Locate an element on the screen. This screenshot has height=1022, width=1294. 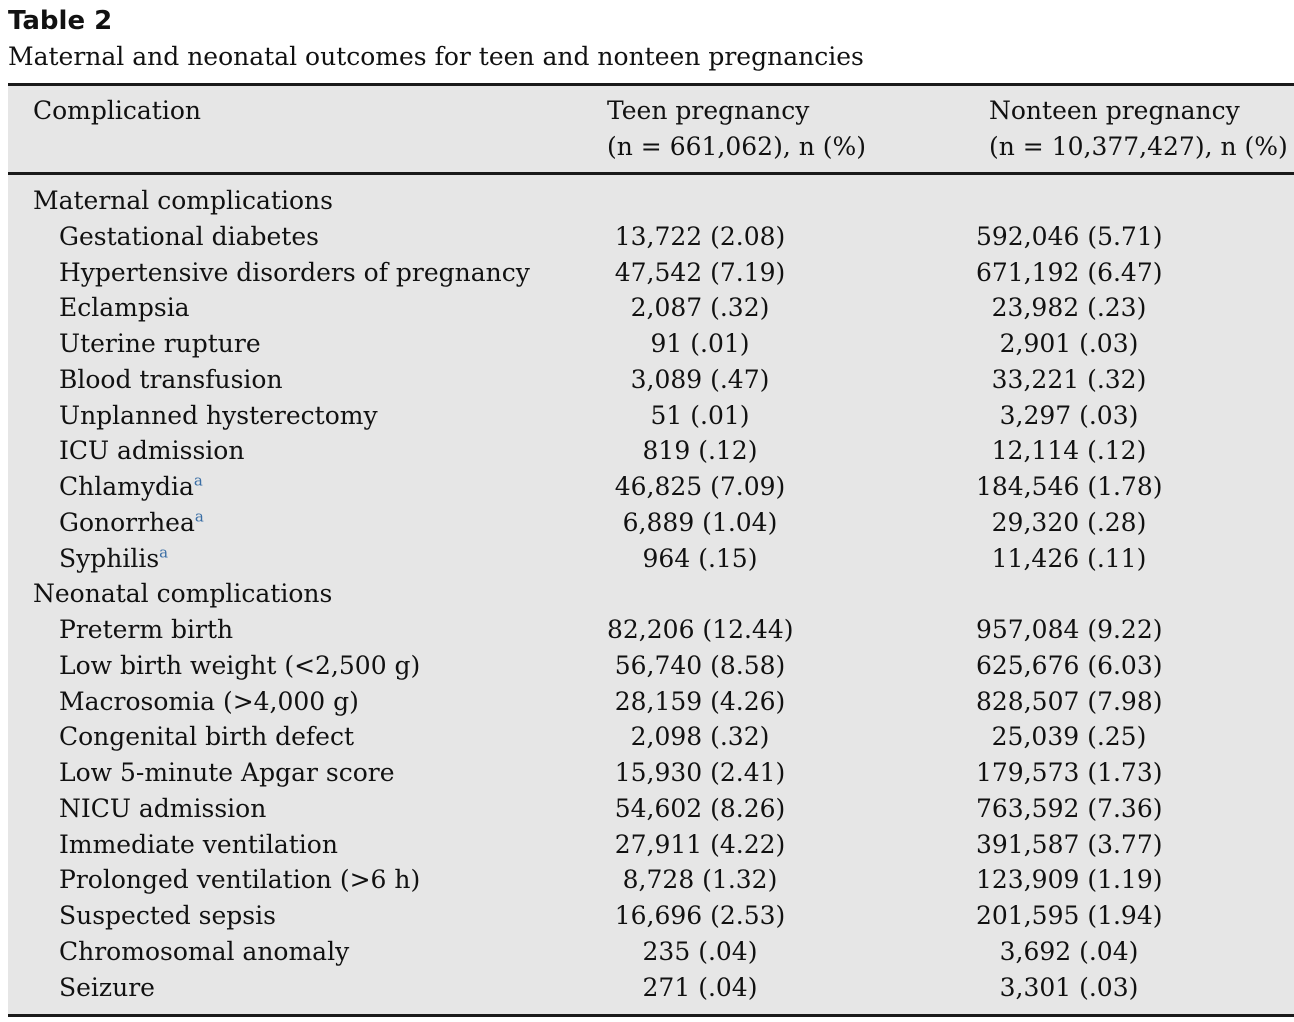
row-label-text: Suspected sepsis is located at coordinates (167, 915).